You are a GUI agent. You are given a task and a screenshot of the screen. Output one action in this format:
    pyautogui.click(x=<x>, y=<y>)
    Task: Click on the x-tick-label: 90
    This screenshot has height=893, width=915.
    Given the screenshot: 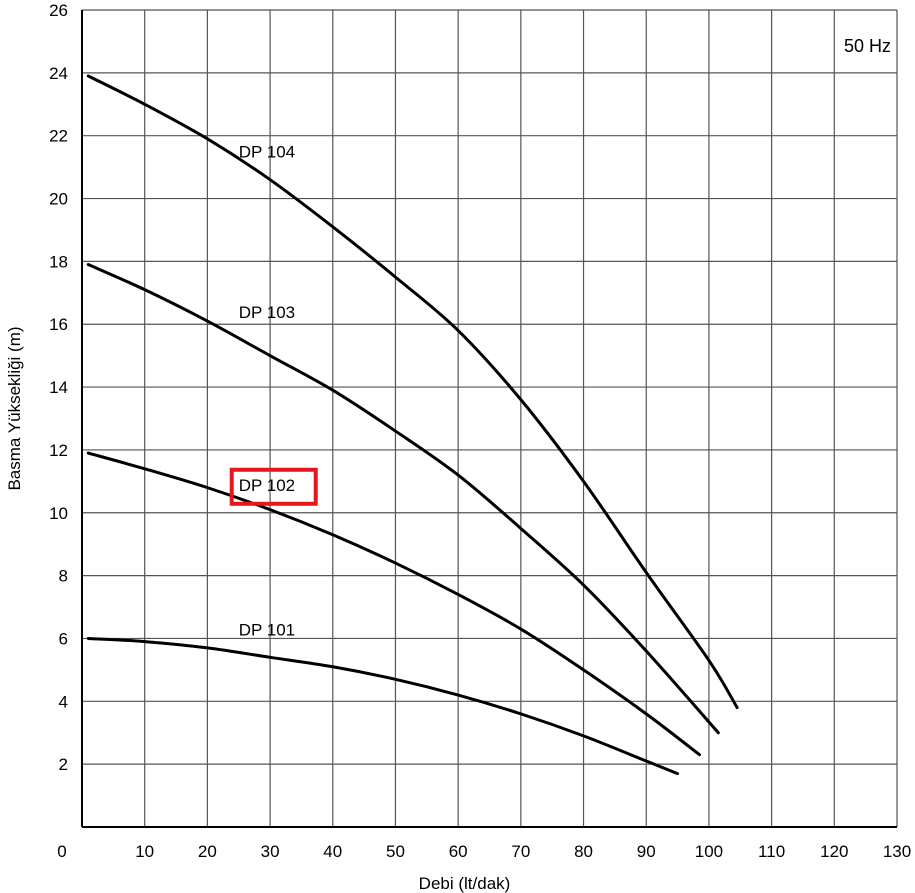 What is the action you would take?
    pyautogui.click(x=646, y=851)
    